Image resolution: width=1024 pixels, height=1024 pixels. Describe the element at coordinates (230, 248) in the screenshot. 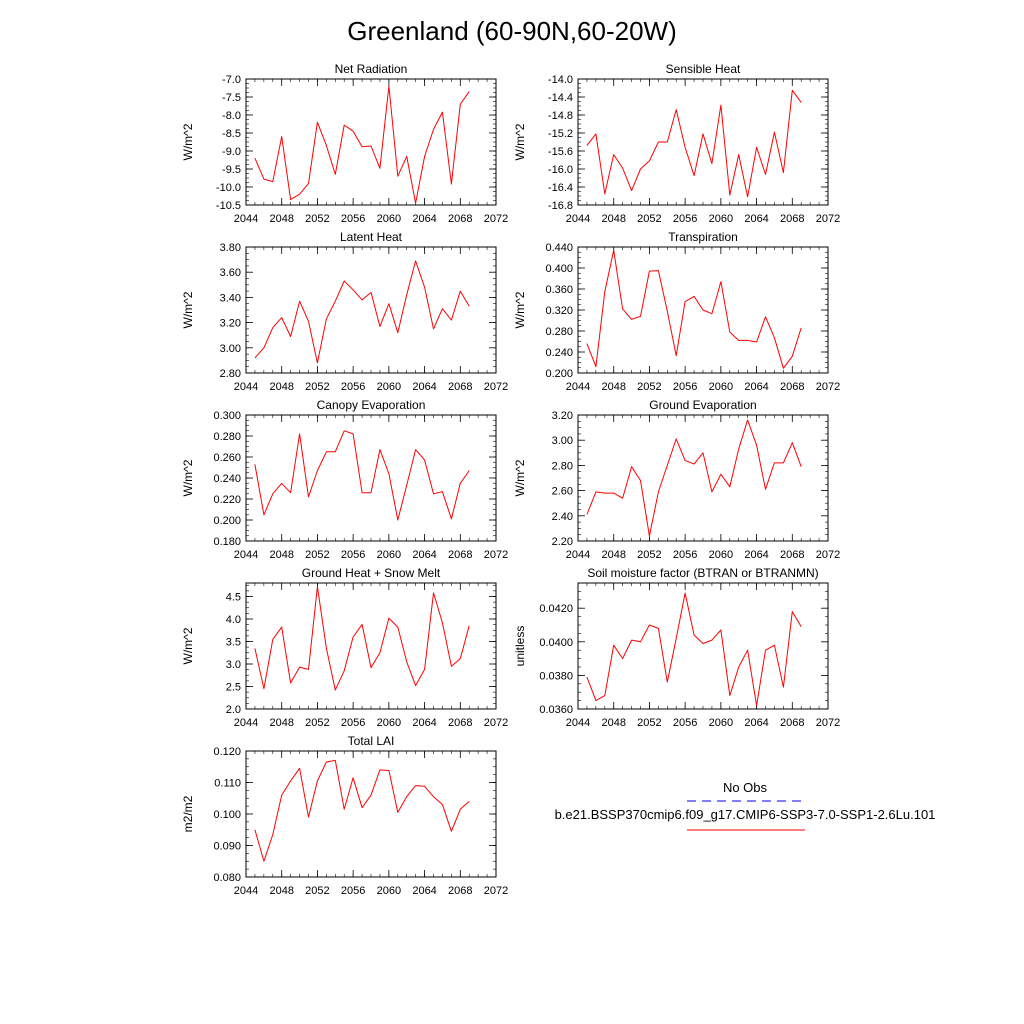

I see `y-tick-label: 3.80` at that location.